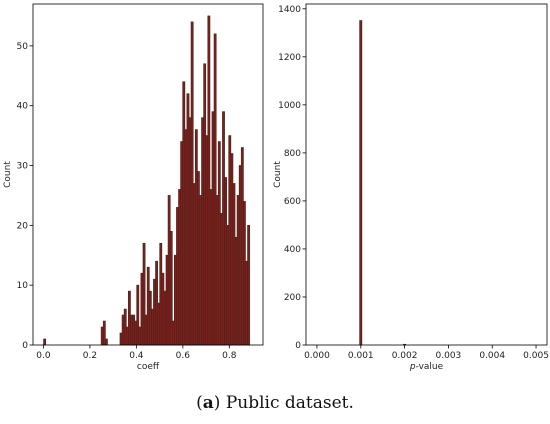 The width and height of the screenshot is (550, 424). What do you see at coordinates (136, 356) in the screenshot?
I see `coeff-x-tick-label: 0.4` at bounding box center [136, 356].